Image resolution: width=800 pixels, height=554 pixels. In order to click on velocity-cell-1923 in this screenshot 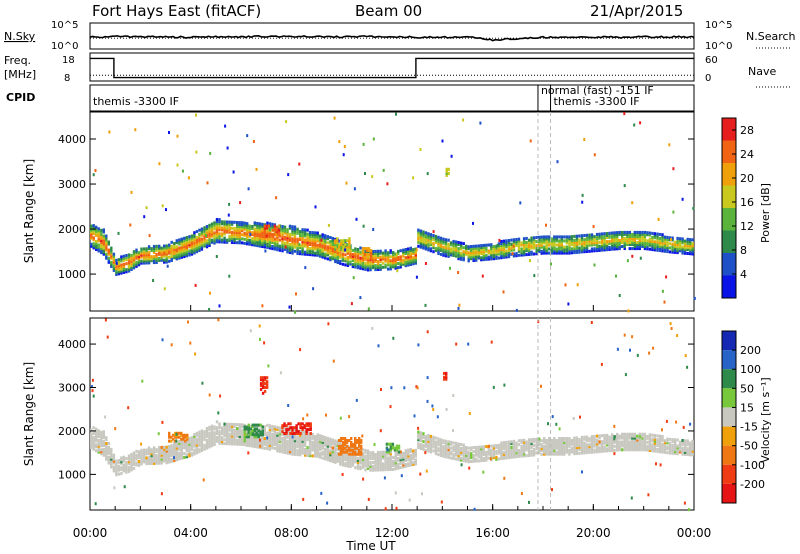, I will do `click(632, 434)`.